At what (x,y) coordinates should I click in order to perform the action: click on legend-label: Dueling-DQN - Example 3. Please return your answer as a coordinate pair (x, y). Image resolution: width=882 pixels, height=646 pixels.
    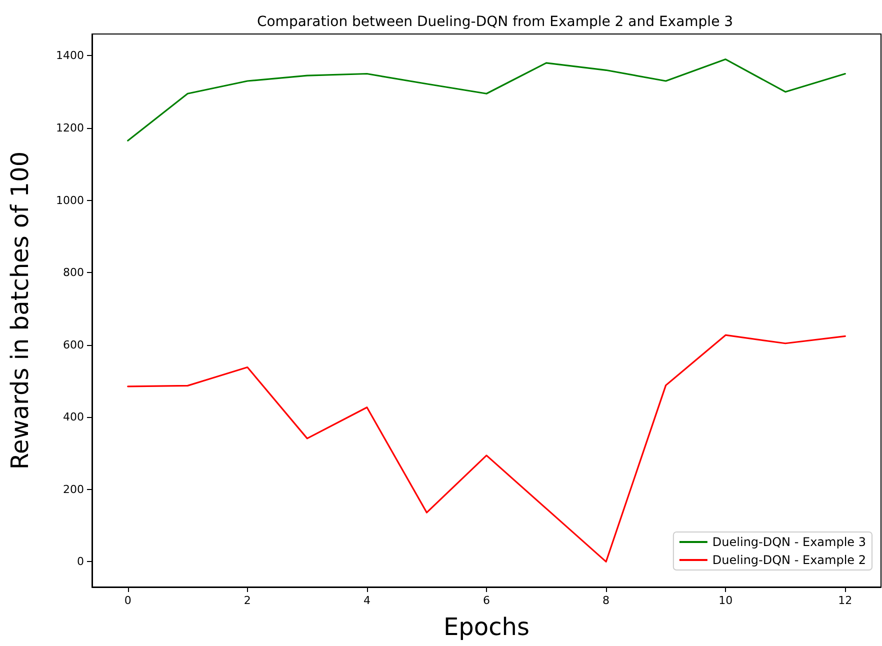
    Looking at the image, I should click on (789, 542).